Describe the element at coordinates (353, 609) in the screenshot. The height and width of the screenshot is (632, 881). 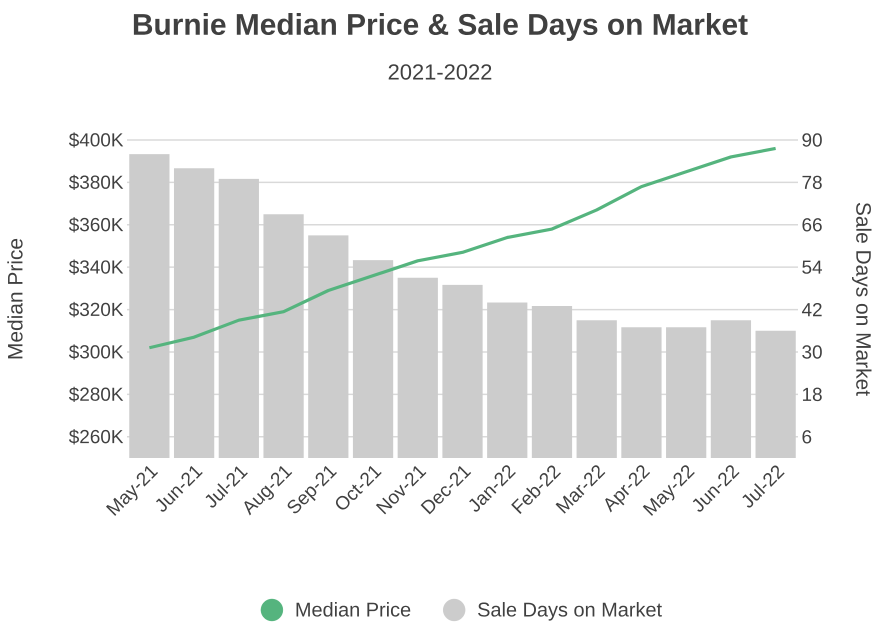
I see `legend-label: Median Price` at that location.